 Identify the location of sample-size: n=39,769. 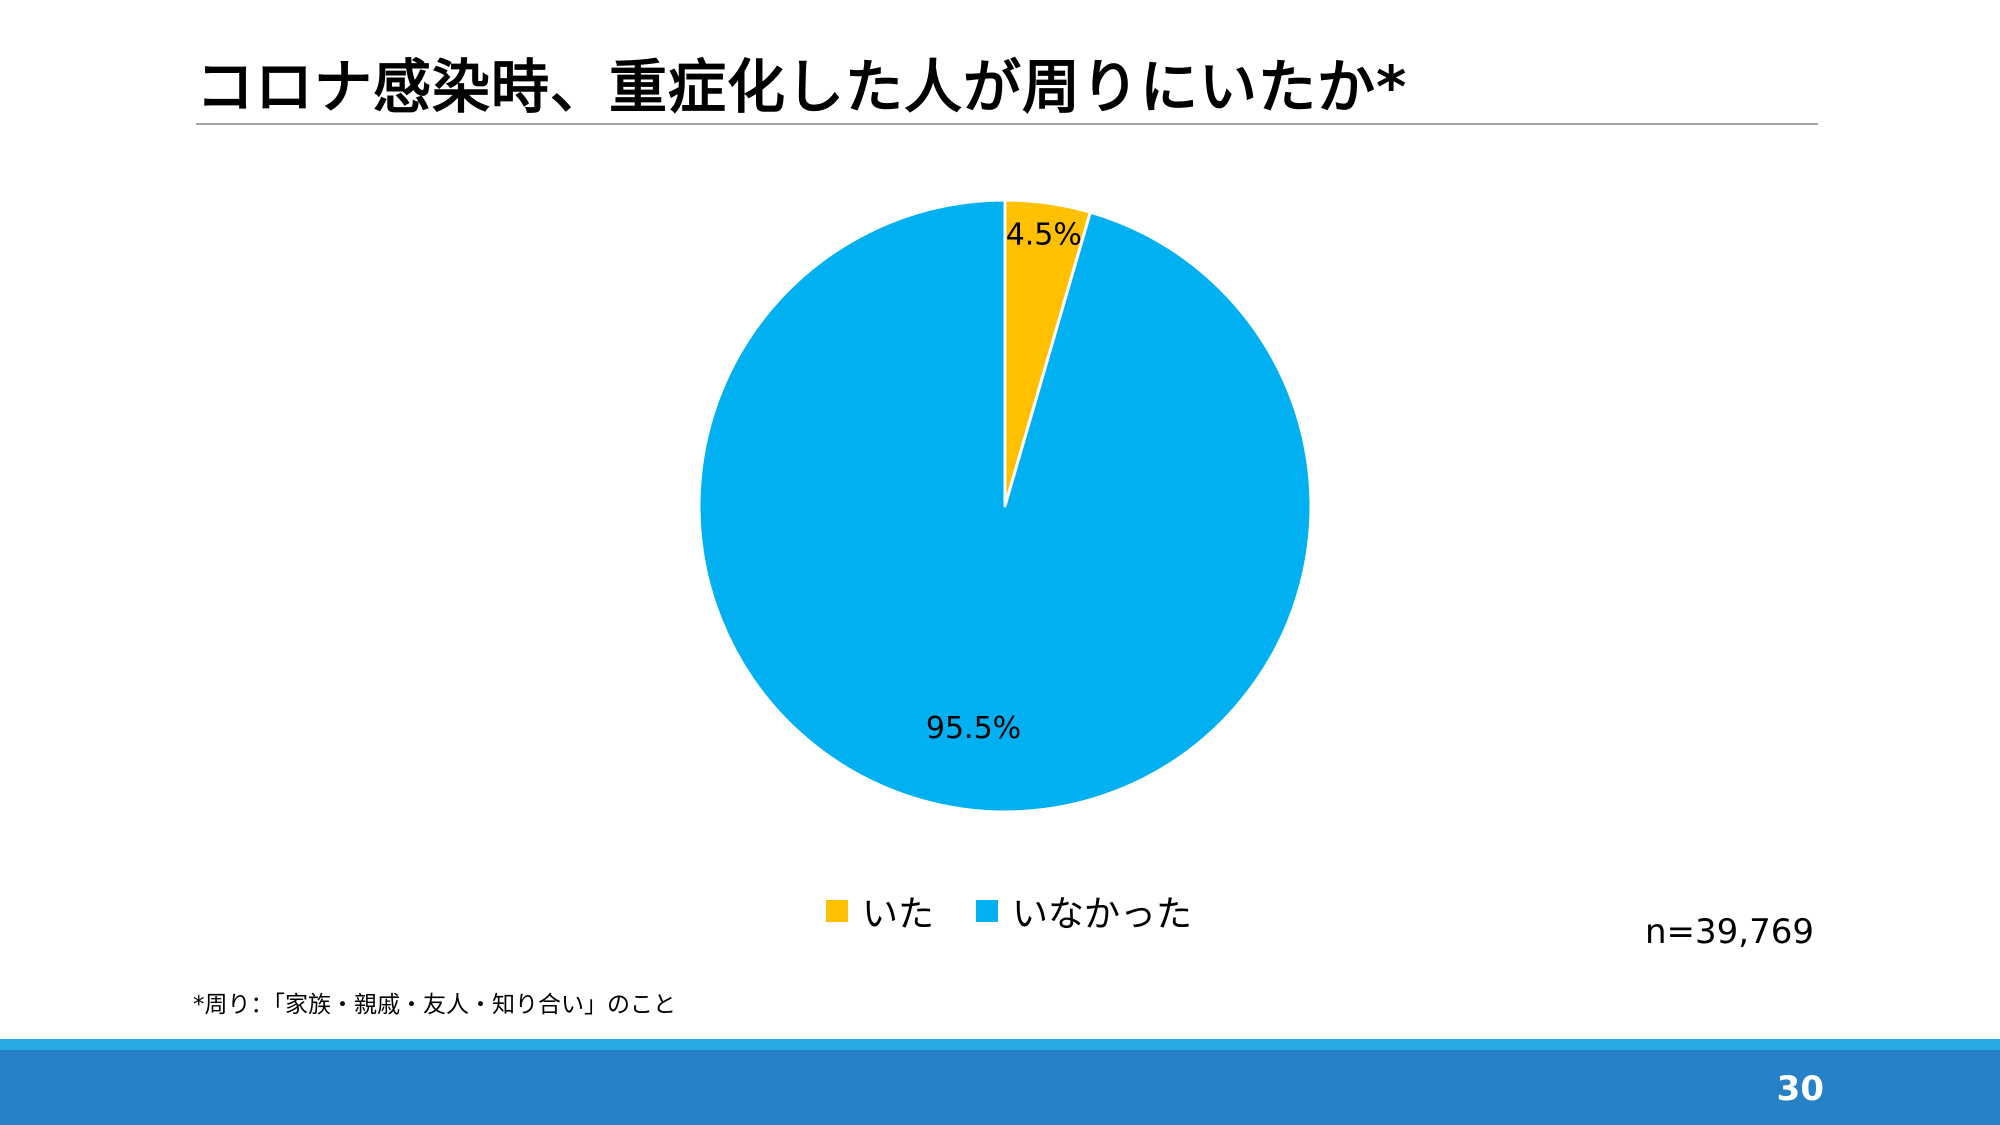
(1729, 932).